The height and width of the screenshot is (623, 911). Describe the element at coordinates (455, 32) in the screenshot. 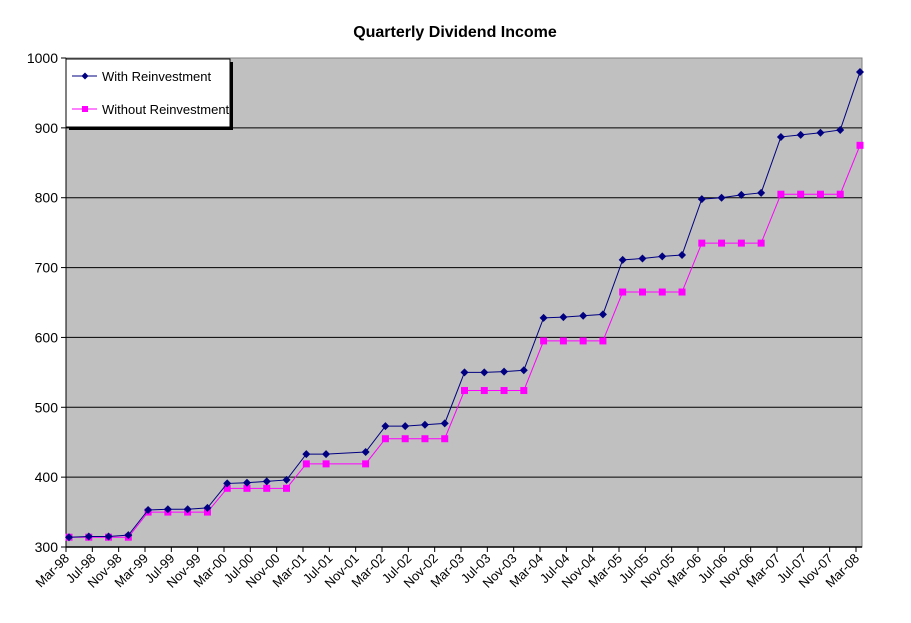

I see `chart-title: Quarterly Dividend Income` at that location.